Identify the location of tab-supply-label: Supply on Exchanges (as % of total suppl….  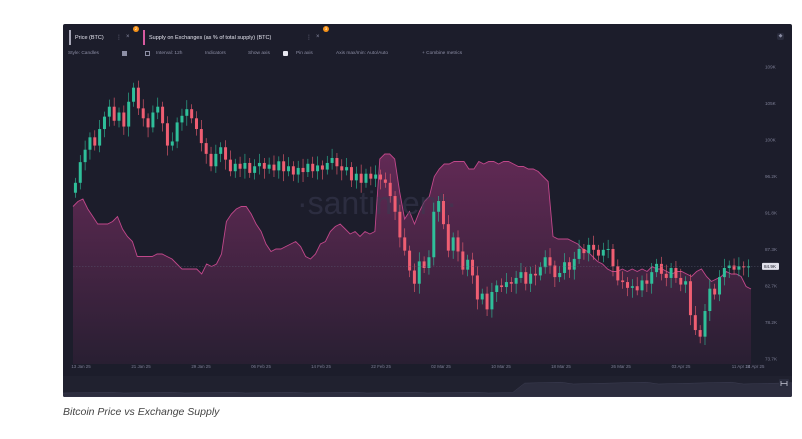
(210, 37).